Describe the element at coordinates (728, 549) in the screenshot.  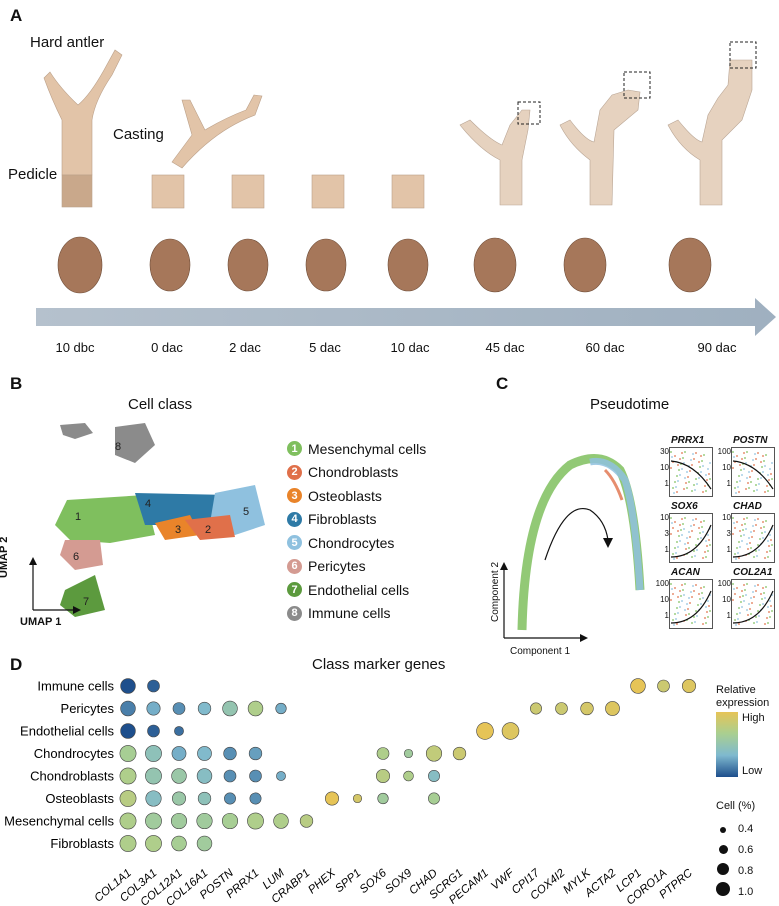
I see `gene-trend-tick: 1` at that location.